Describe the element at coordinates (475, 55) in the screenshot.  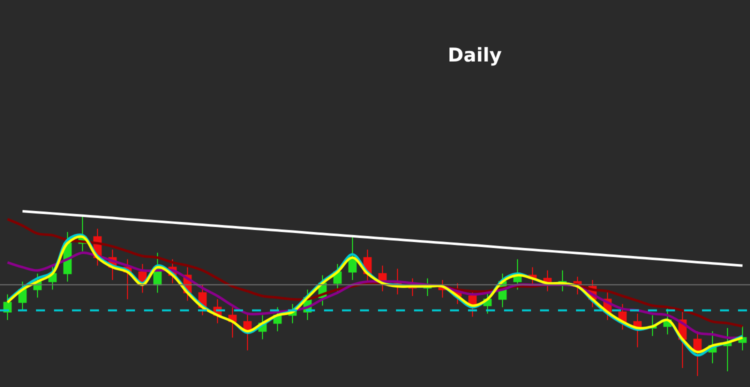
I see `chart-title: Daily` at that location.